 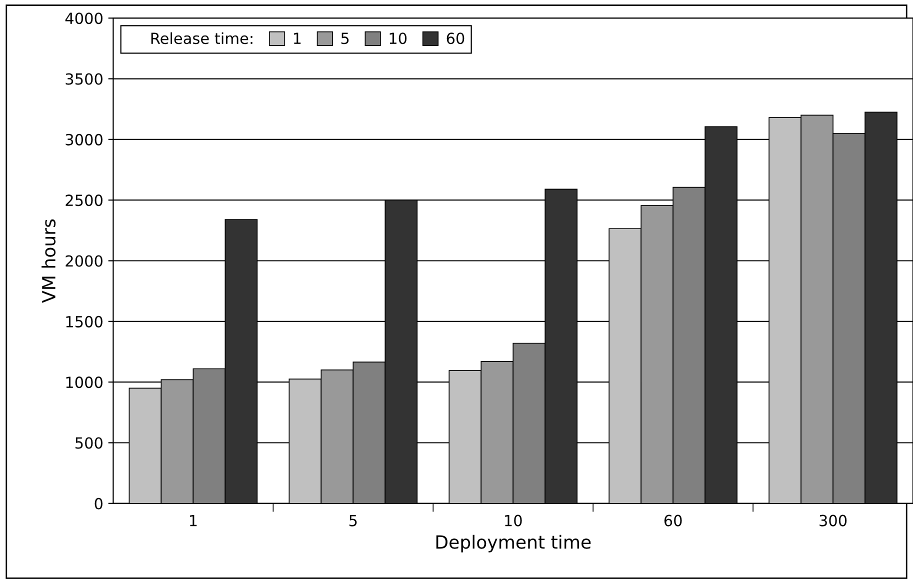 I want to click on y-tick-label: 2000, so click(x=84, y=261).